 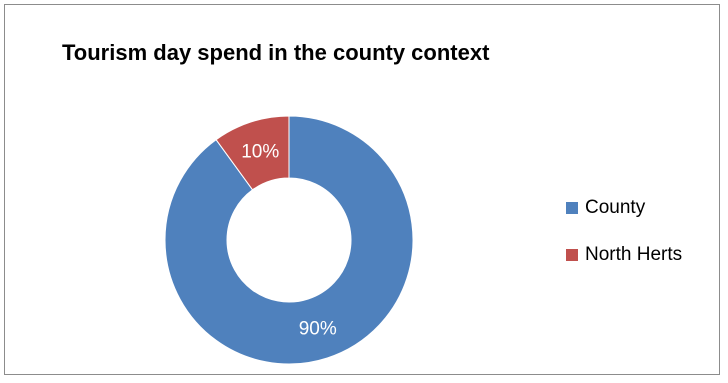 What do you see at coordinates (318, 328) in the screenshot?
I see `slice-label-county: 90%` at bounding box center [318, 328].